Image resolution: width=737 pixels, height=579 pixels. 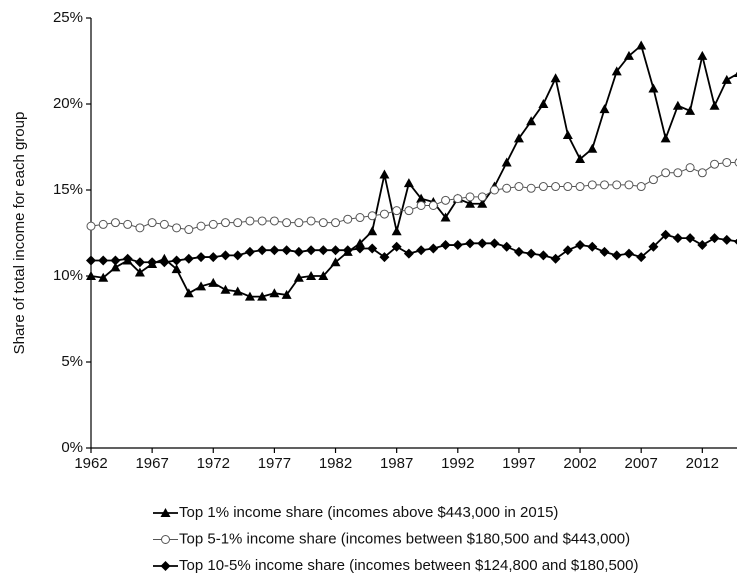 What do you see at coordinates (457, 463) in the screenshot?
I see `x-tick-label: 1992` at bounding box center [457, 463].